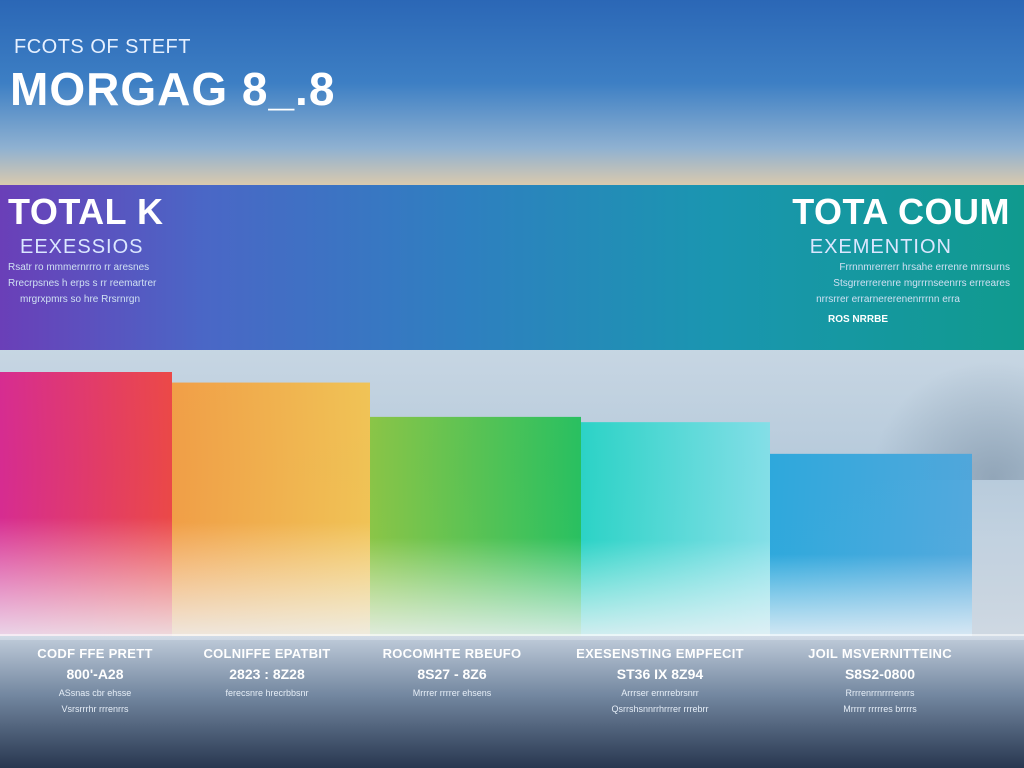 The image size is (1024, 768). I want to click on category-value: 8S27 - 8Z6, so click(452, 674).